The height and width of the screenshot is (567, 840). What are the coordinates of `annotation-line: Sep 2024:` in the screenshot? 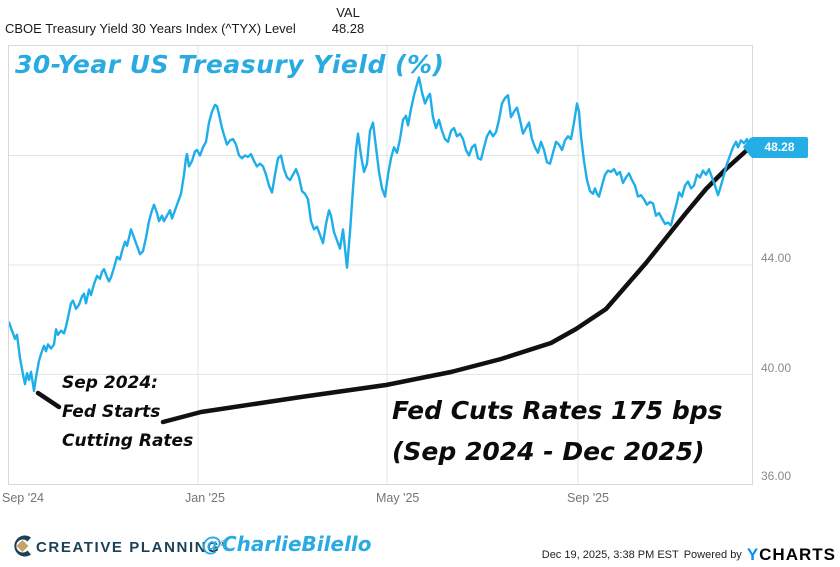 It's located at (110, 383).